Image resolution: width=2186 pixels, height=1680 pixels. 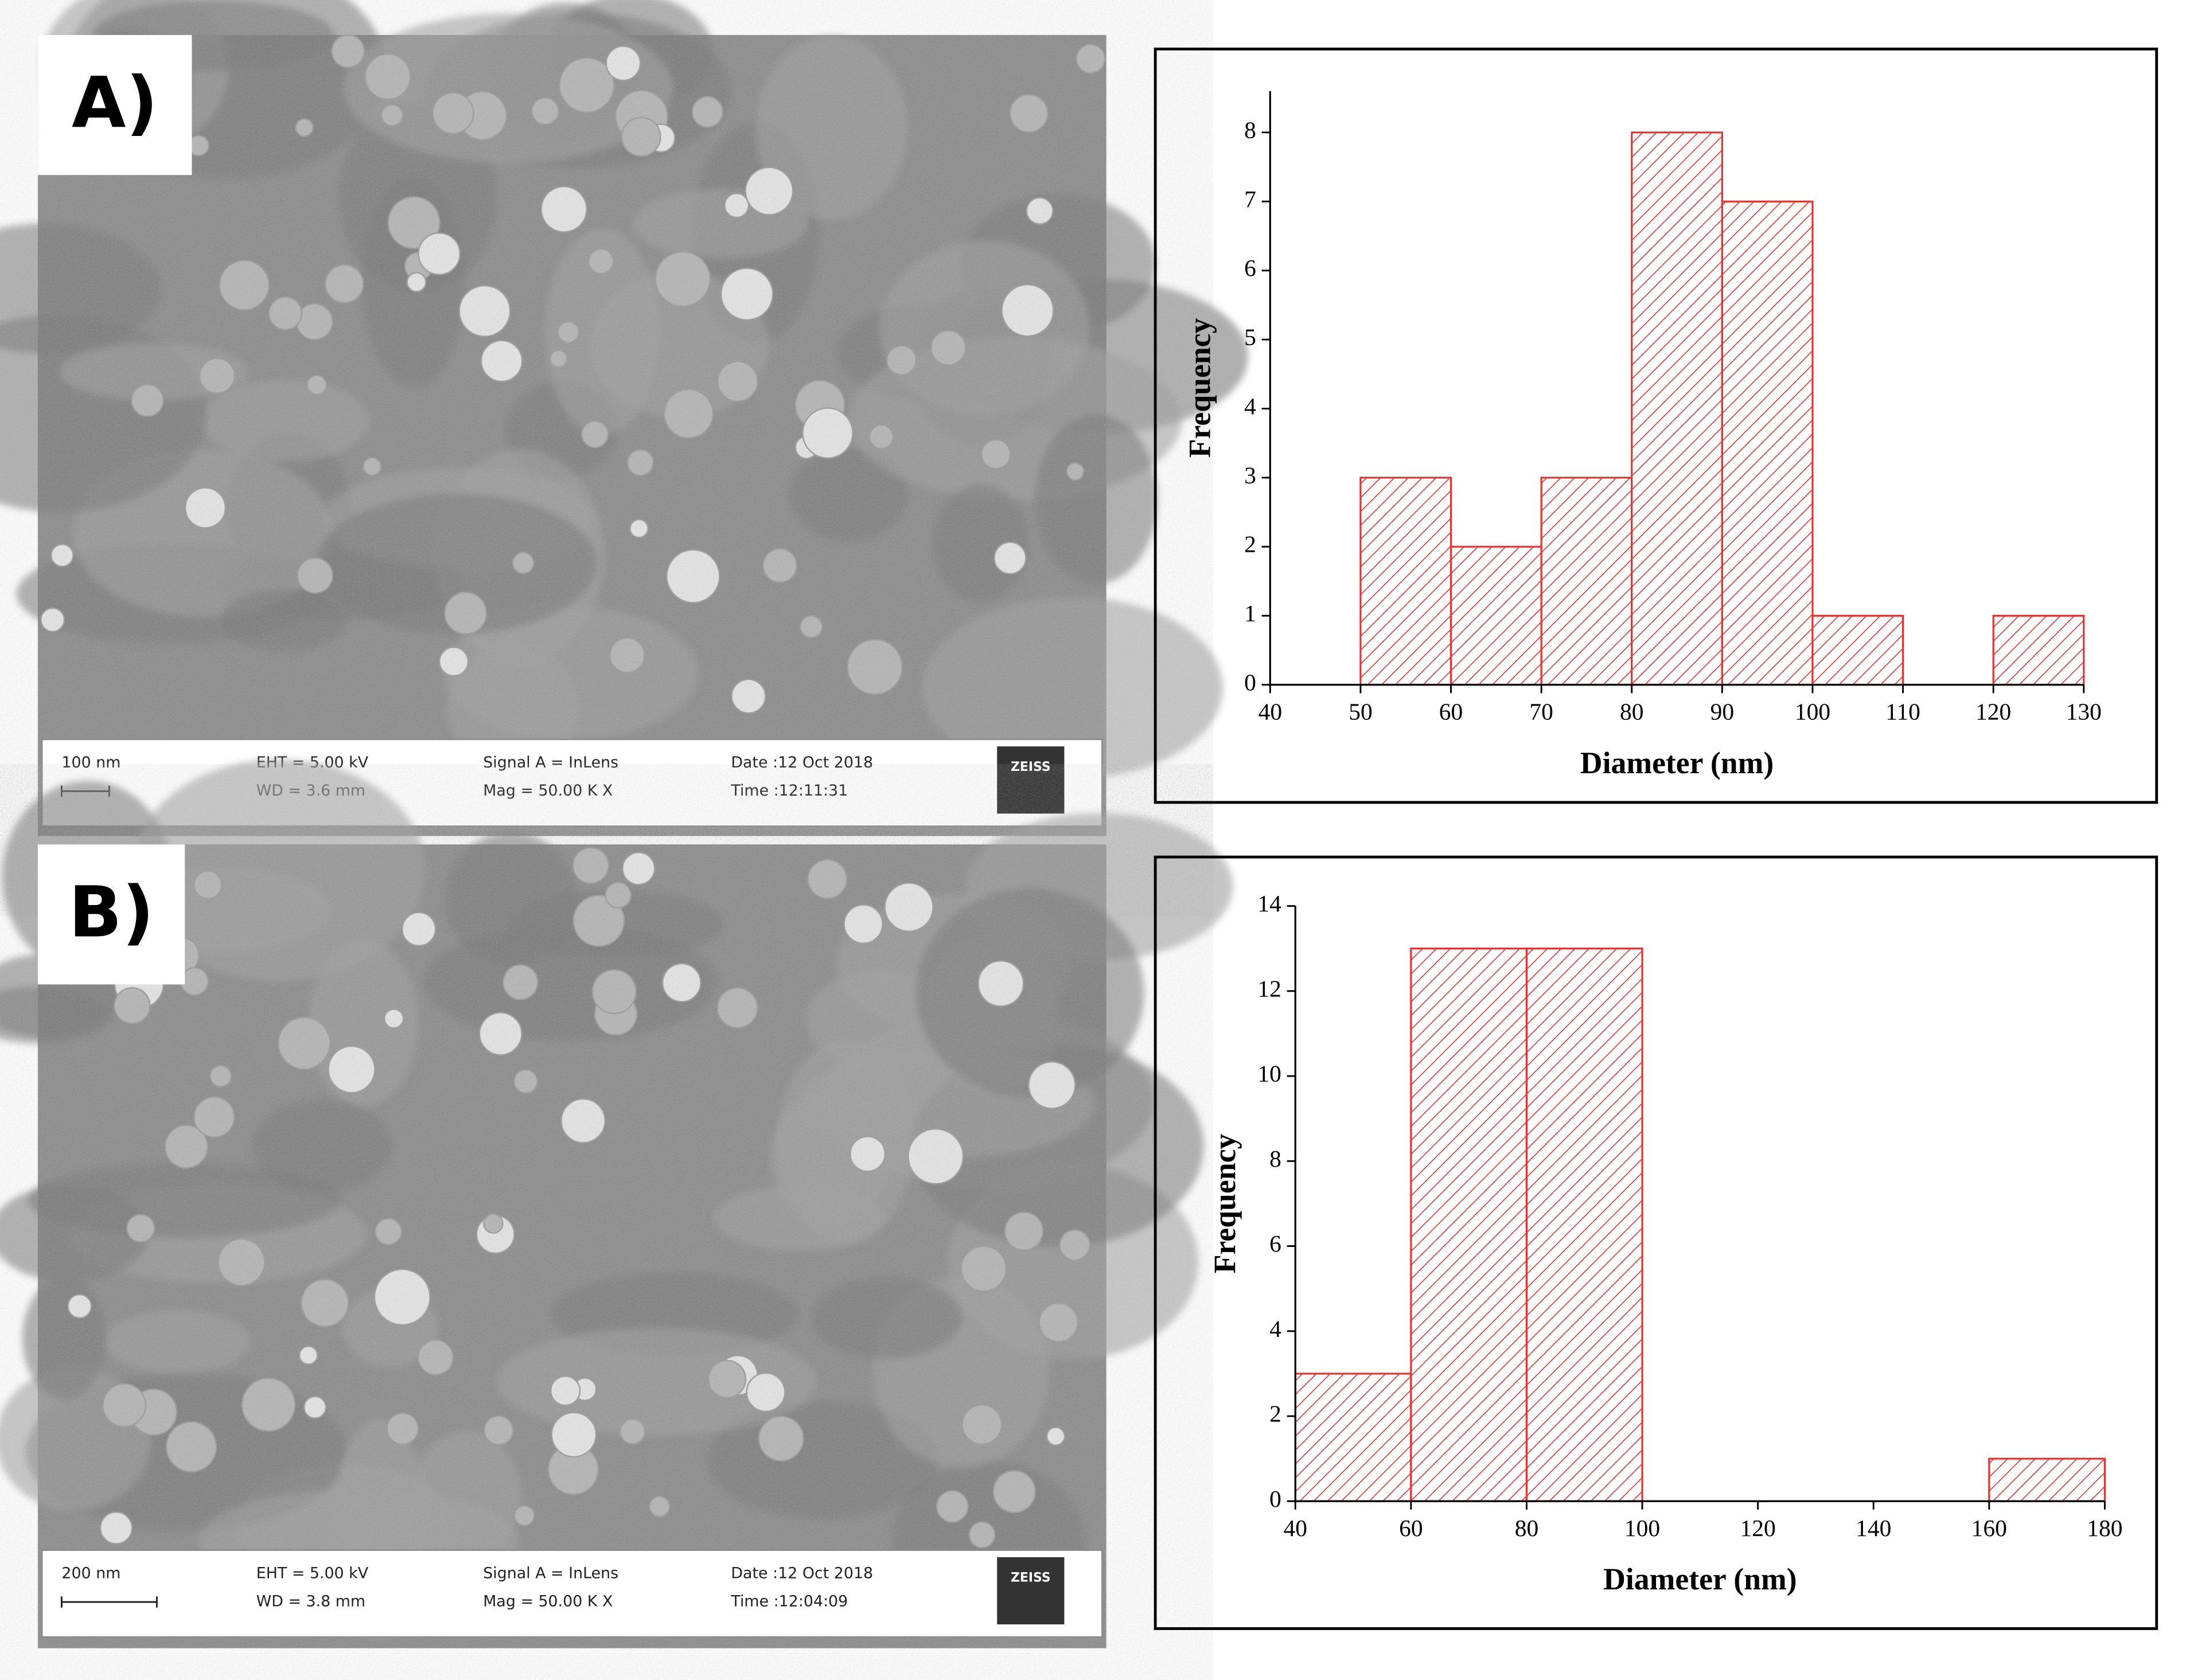 What do you see at coordinates (1541, 712) in the screenshot?
I see `x-tick-label: 70` at bounding box center [1541, 712].